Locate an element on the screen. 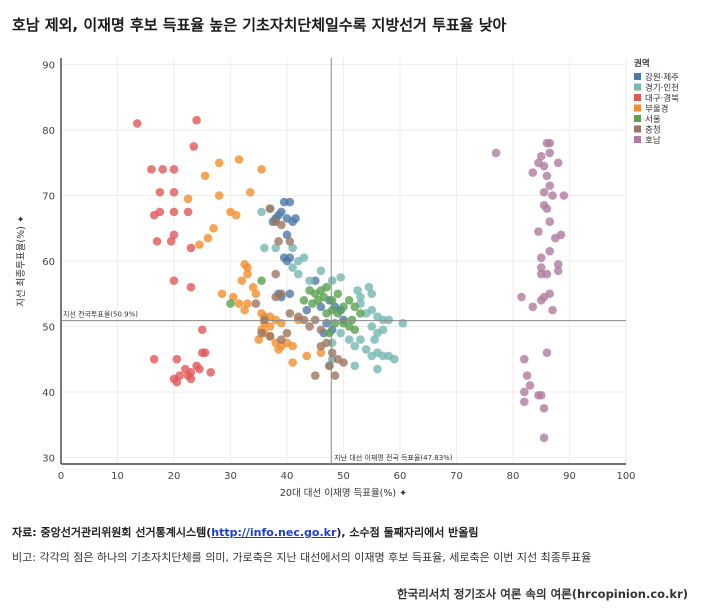 Image resolution: width=708 pixels, height=615 pixels. x-tick-label: 20 is located at coordinates (174, 476).